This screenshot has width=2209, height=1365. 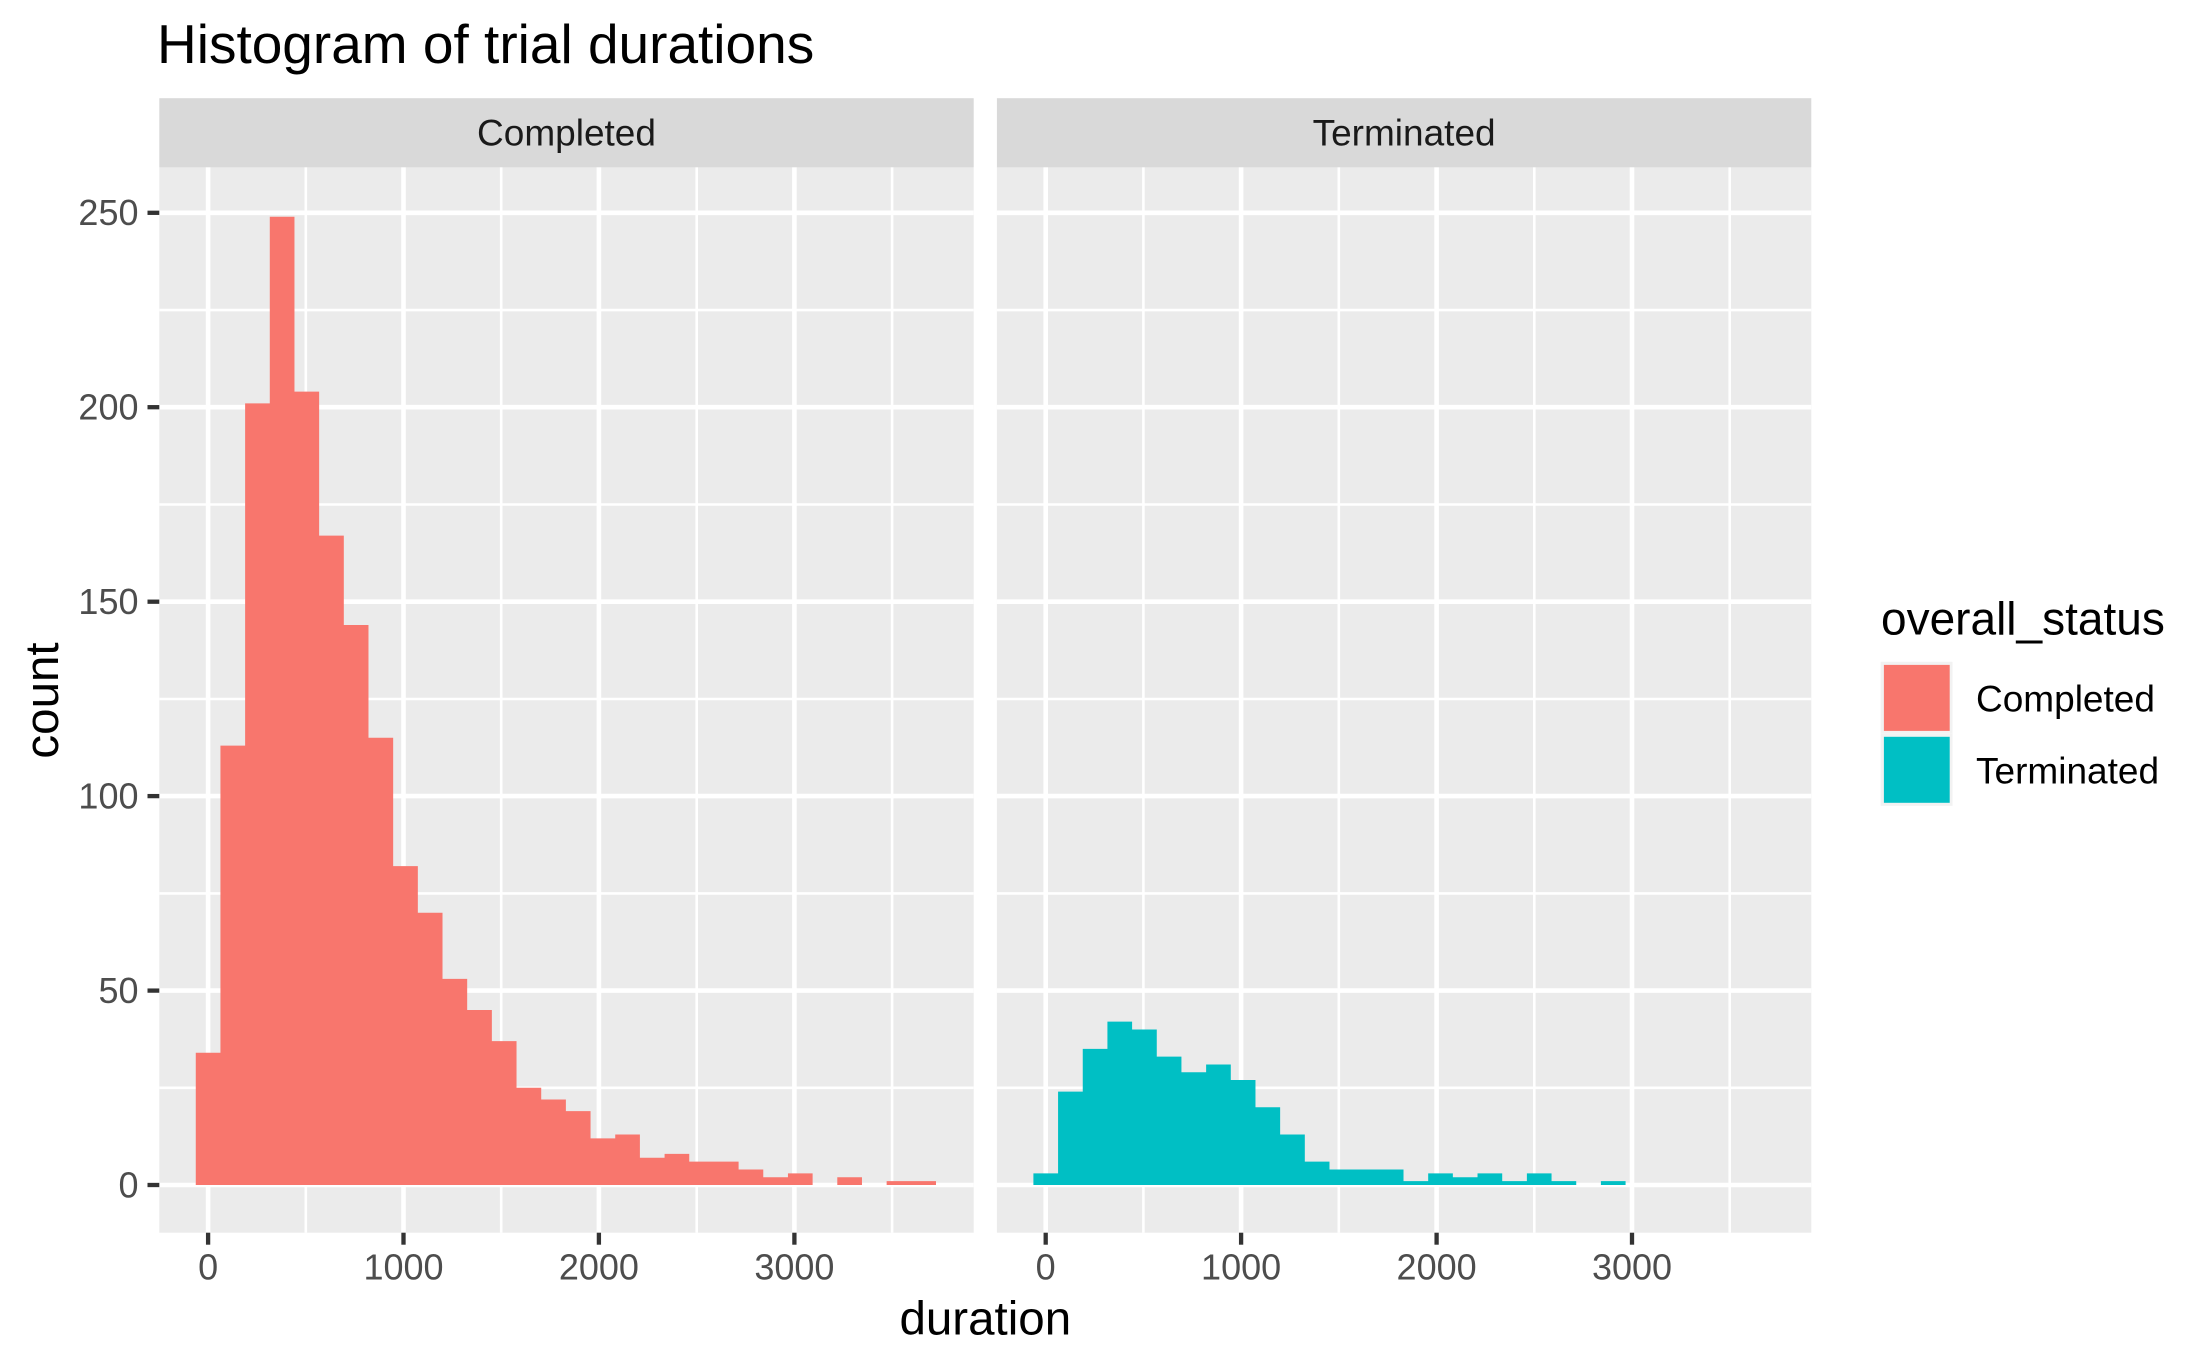 What do you see at coordinates (985, 1318) in the screenshot?
I see `svg-text: duration` at bounding box center [985, 1318].